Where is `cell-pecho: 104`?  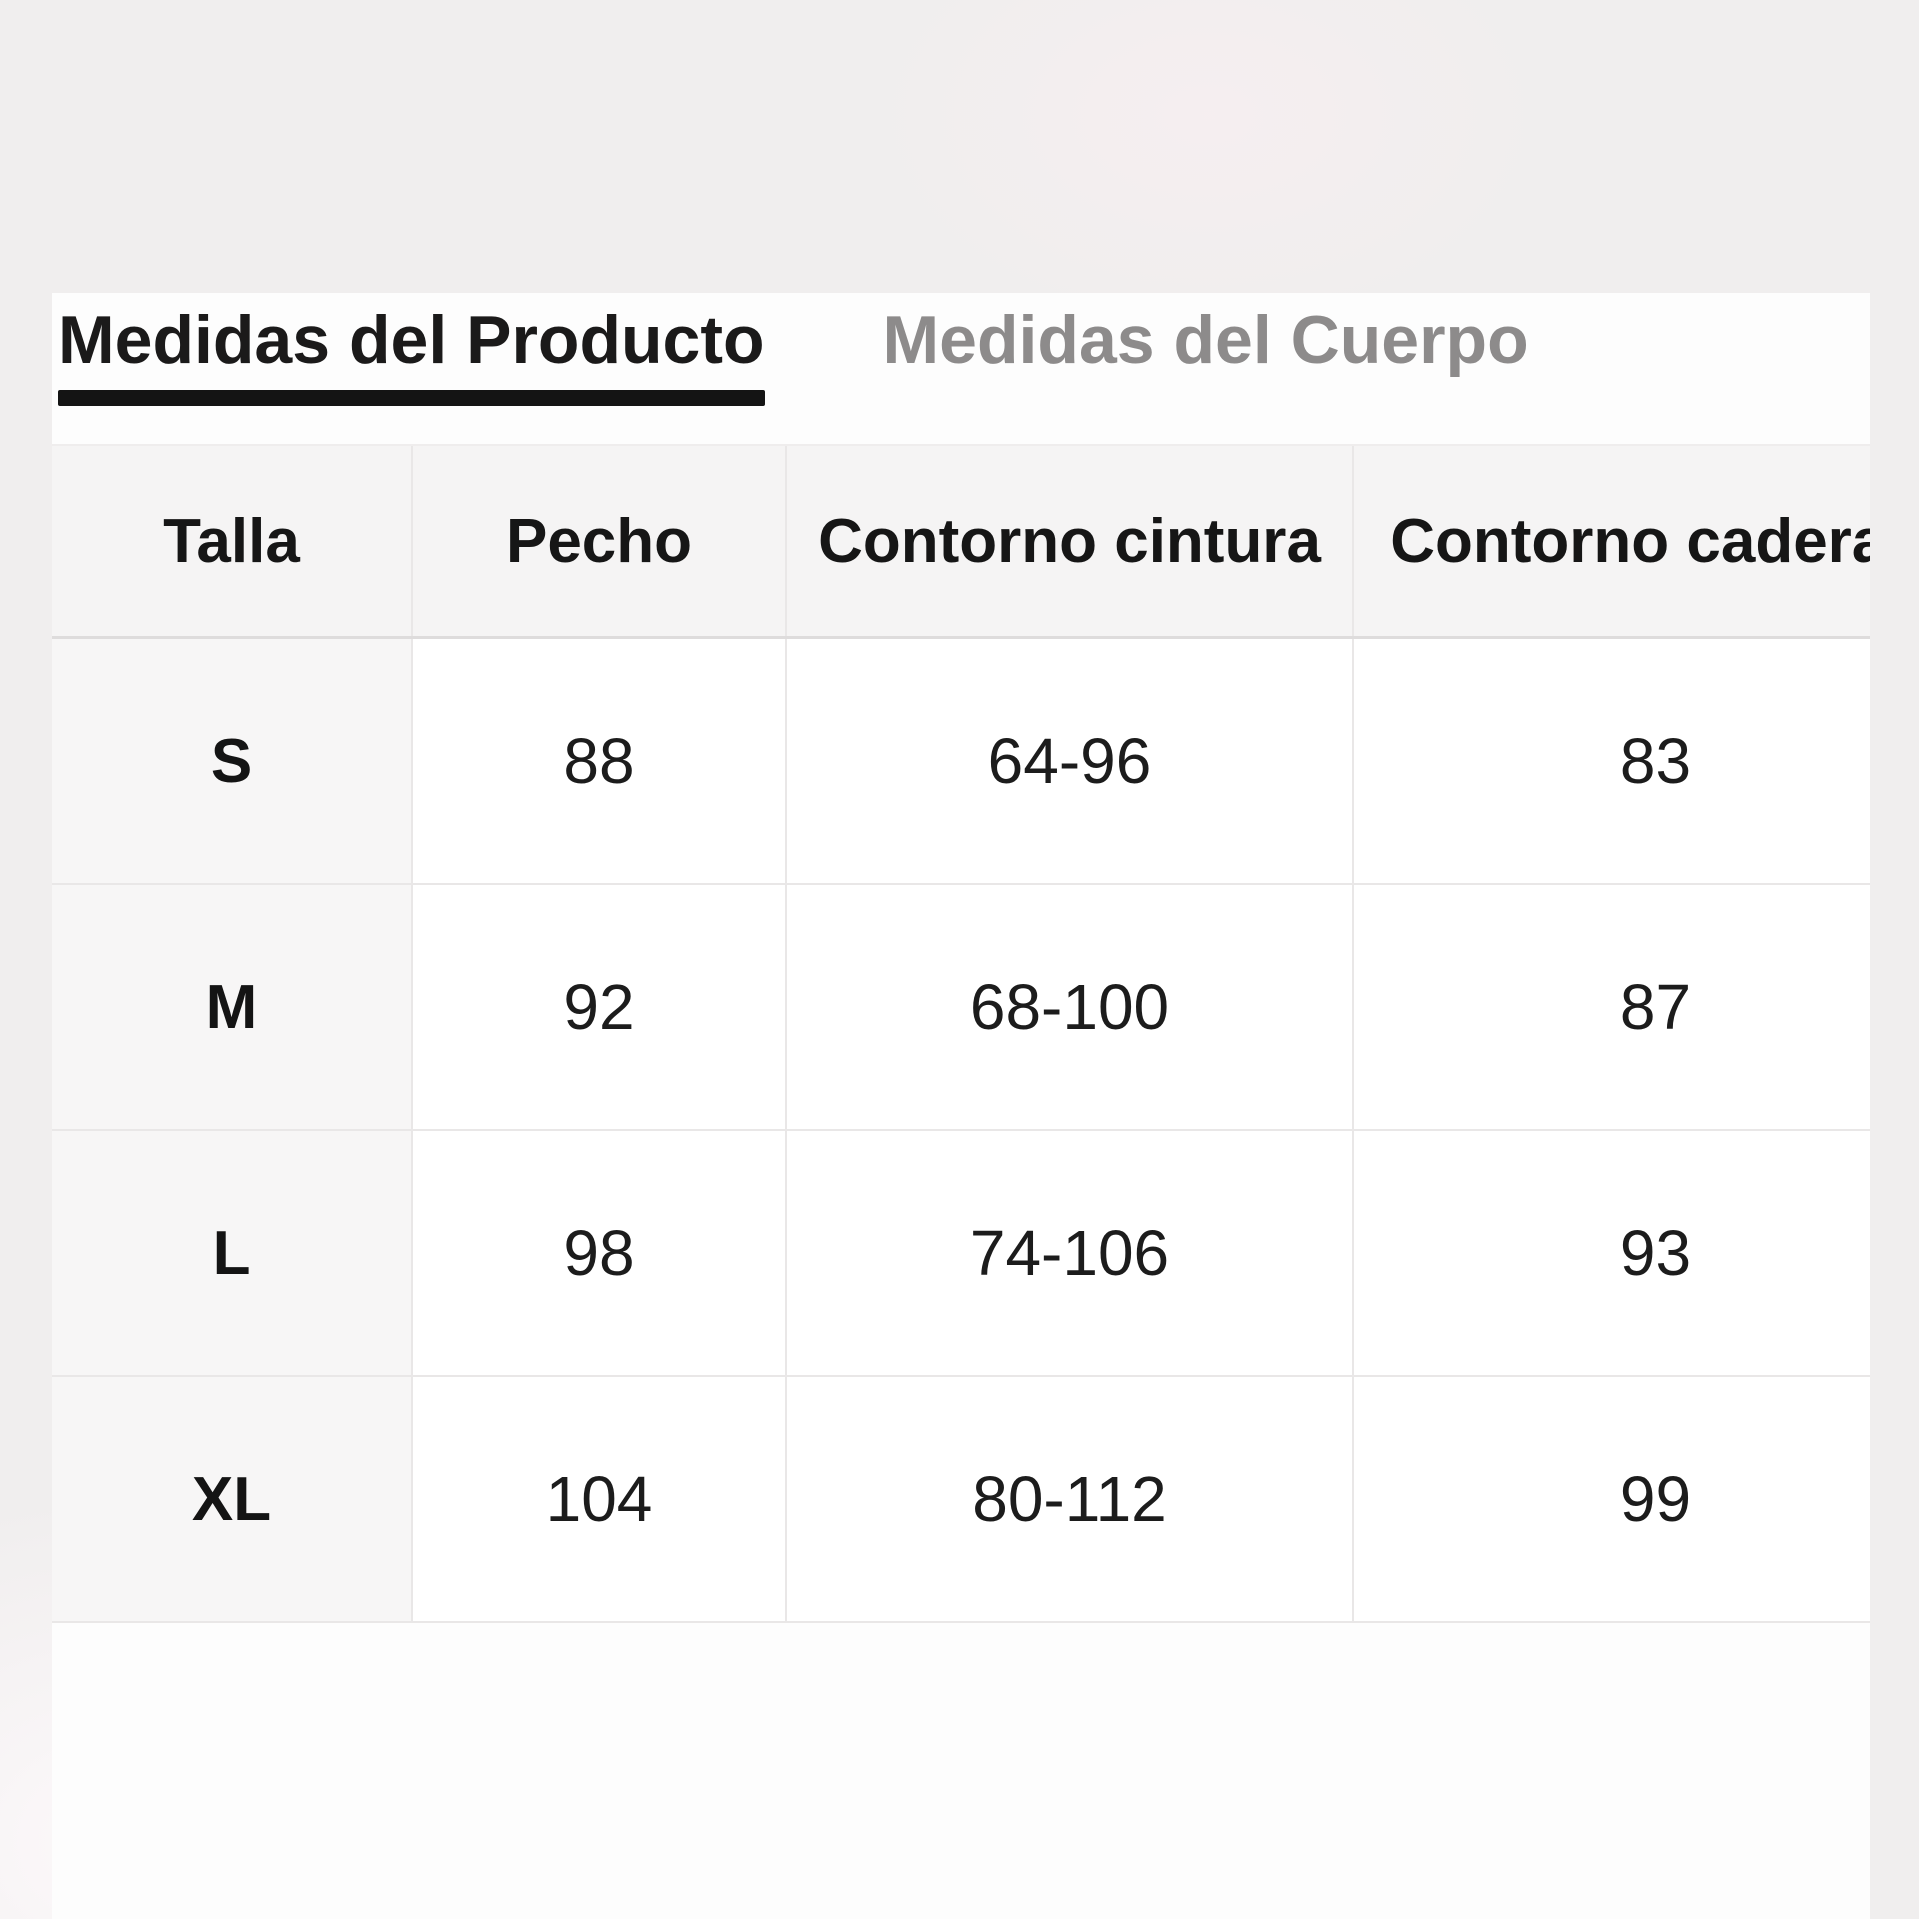 cell-pecho: 104 is located at coordinates (598, 1499).